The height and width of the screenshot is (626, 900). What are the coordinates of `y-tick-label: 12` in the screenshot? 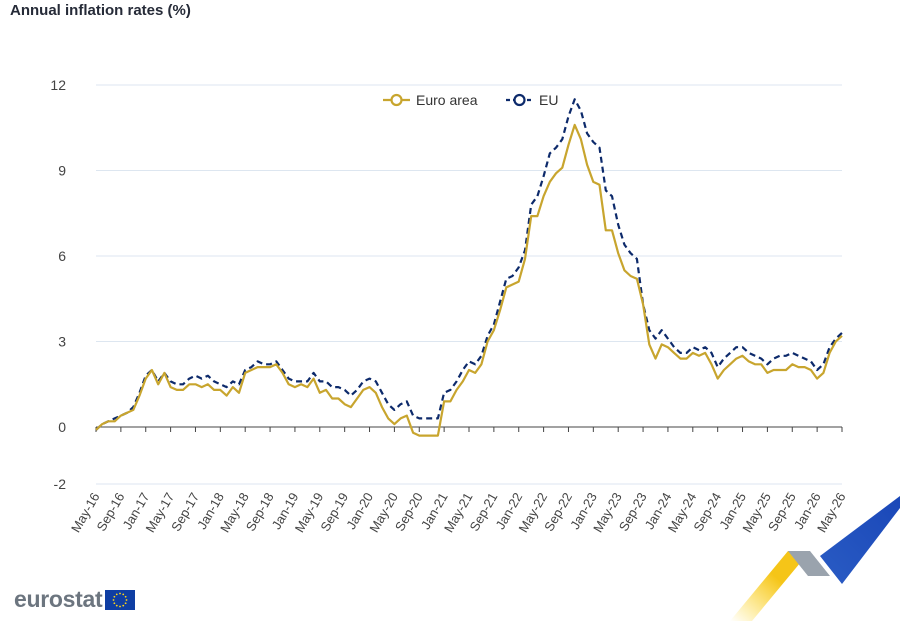 It's located at (58, 85).